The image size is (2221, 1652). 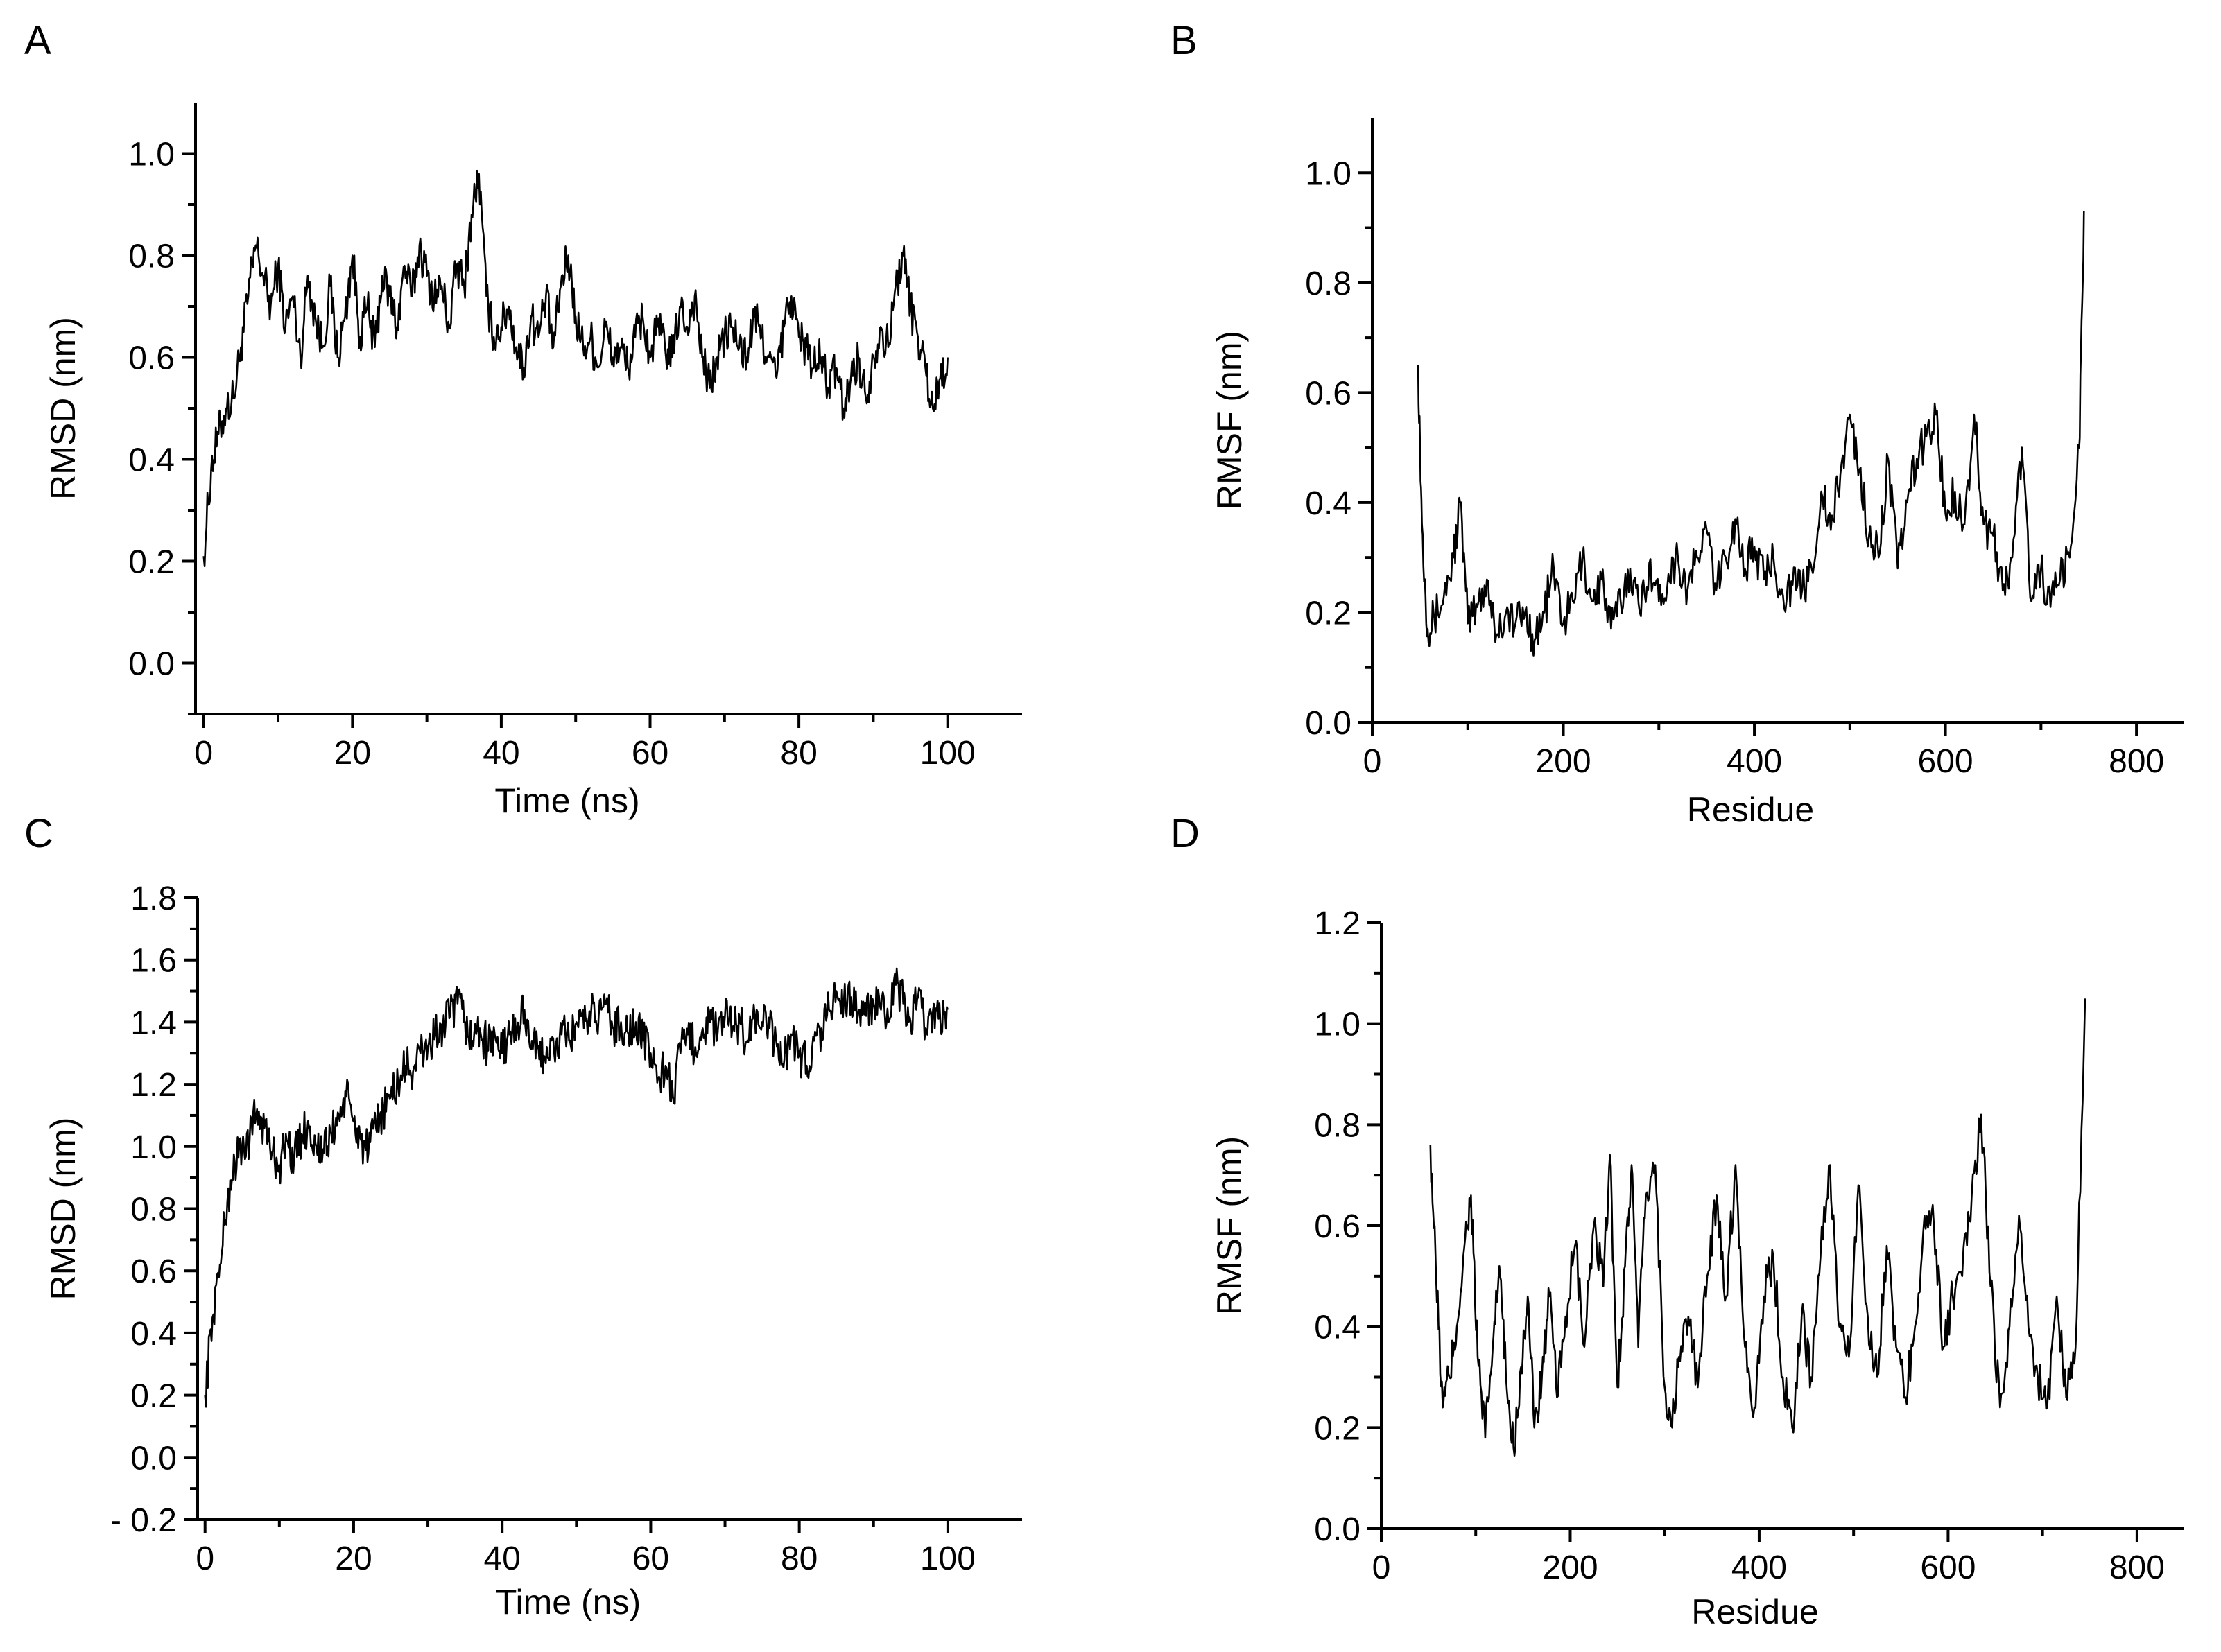 What do you see at coordinates (143, 1520) in the screenshot?
I see `y-tick-label: - 0.2` at bounding box center [143, 1520].